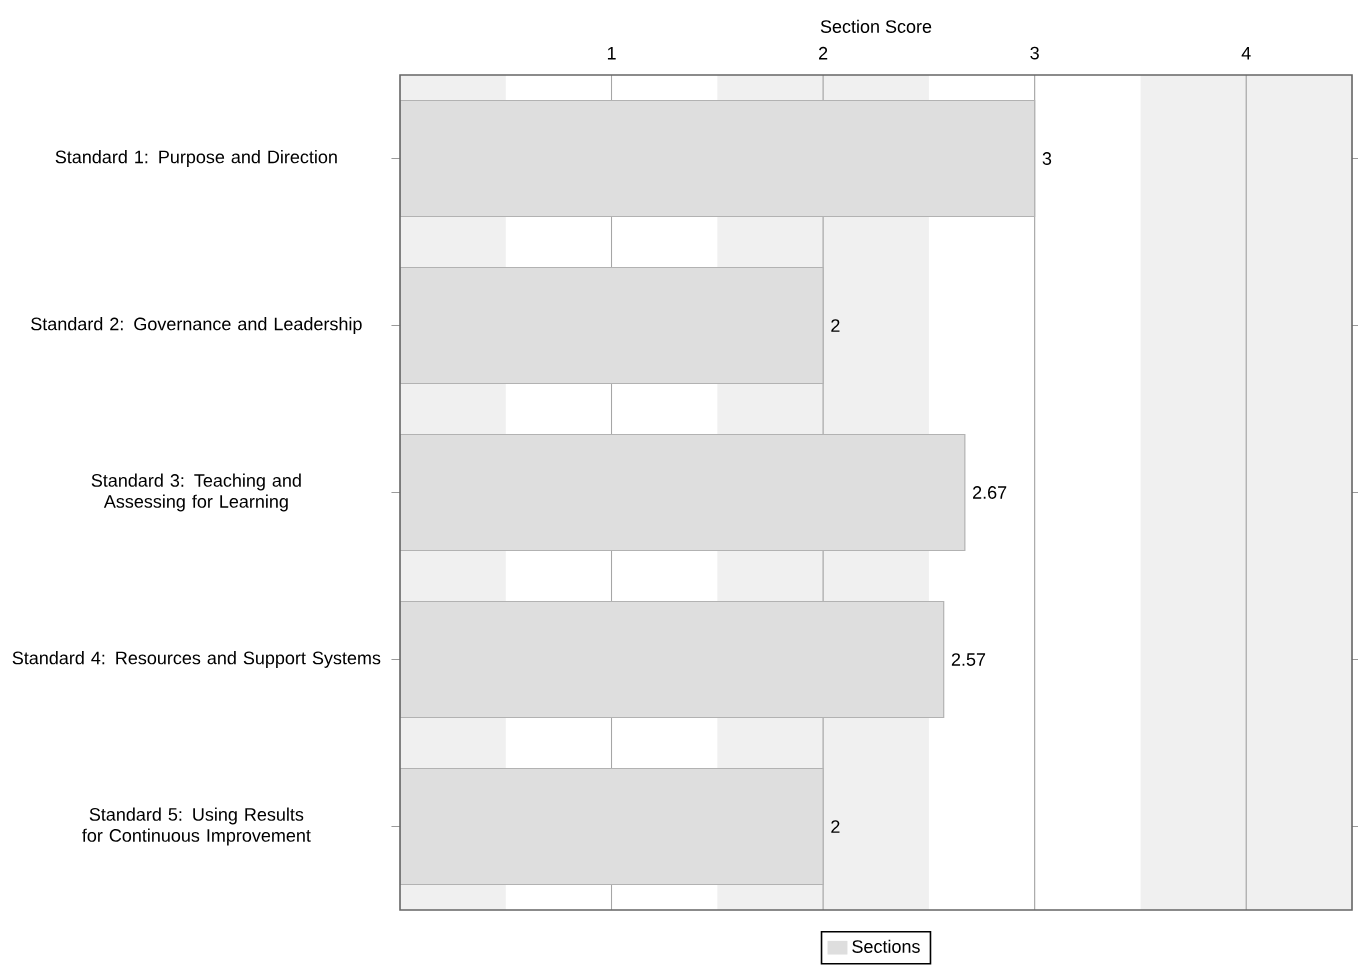  I want to click on x-tick-label: 3, so click(1034, 53).